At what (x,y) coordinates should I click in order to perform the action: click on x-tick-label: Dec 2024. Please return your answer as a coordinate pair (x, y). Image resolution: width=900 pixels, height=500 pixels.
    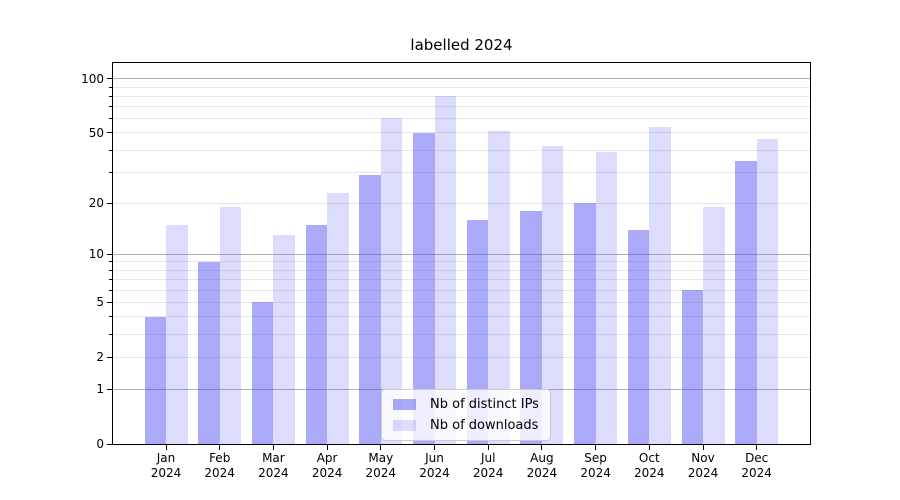
    Looking at the image, I should click on (757, 466).